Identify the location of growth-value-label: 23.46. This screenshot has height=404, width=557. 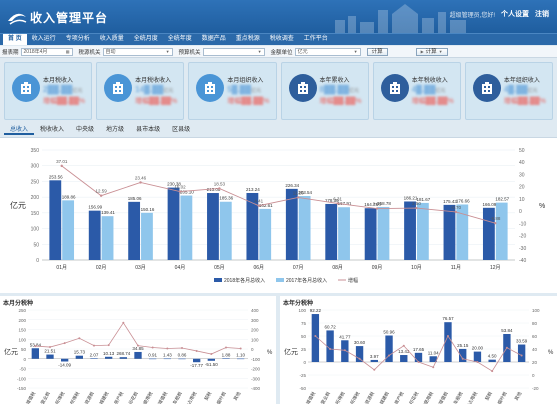
(141, 177).